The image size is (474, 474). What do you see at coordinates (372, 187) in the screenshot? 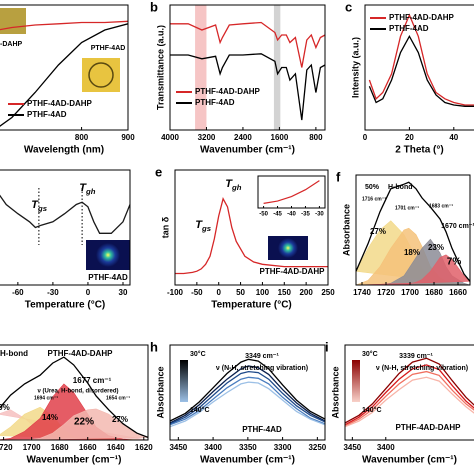
I see `annotation: 50%` at bounding box center [372, 187].